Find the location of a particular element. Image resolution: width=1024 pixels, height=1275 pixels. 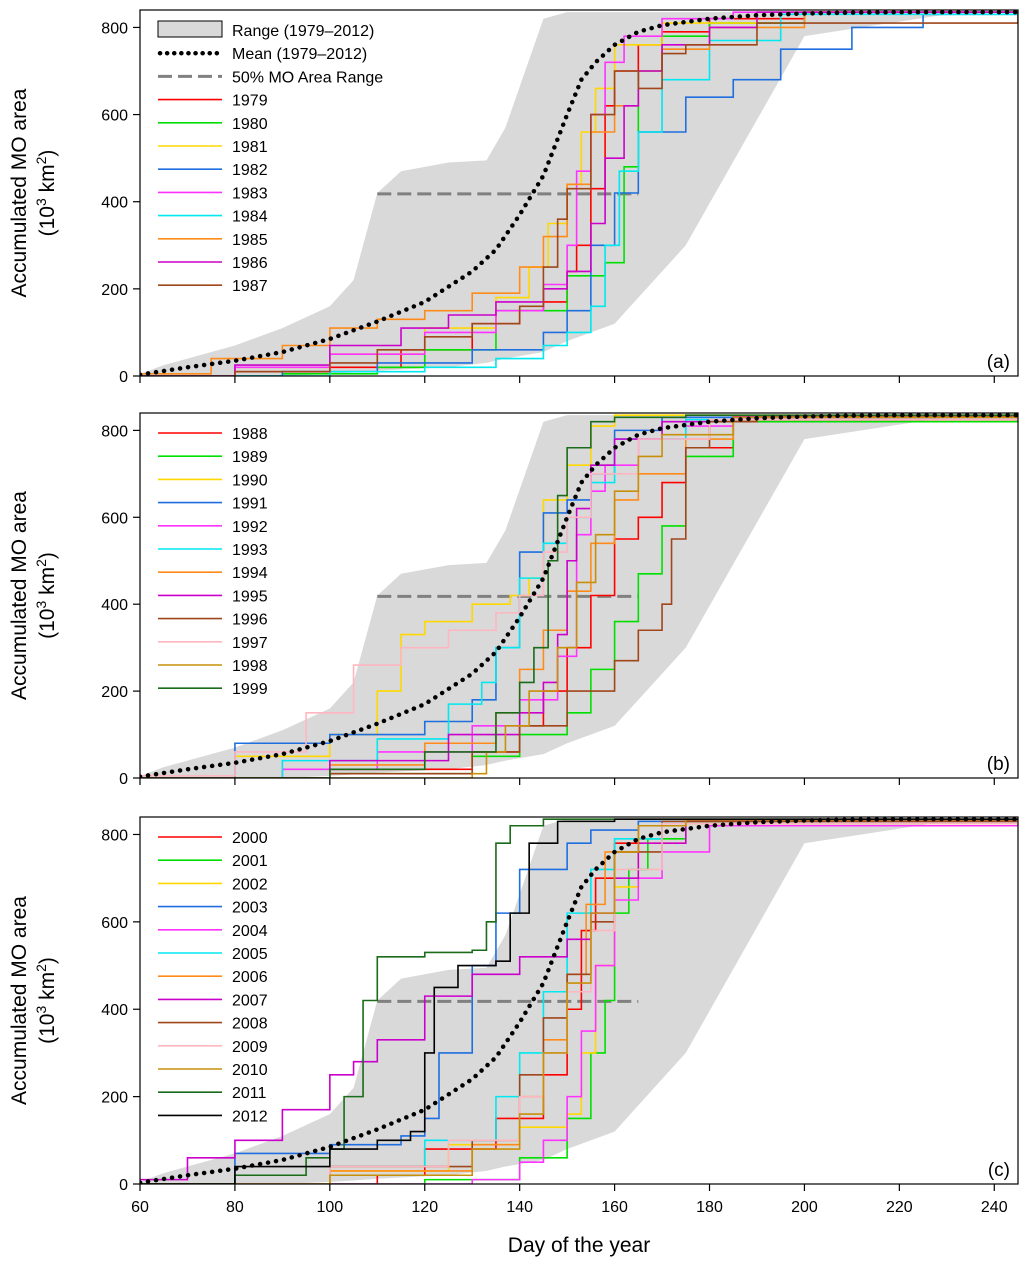

legend-label-2002: 2002 is located at coordinates (250, 884).